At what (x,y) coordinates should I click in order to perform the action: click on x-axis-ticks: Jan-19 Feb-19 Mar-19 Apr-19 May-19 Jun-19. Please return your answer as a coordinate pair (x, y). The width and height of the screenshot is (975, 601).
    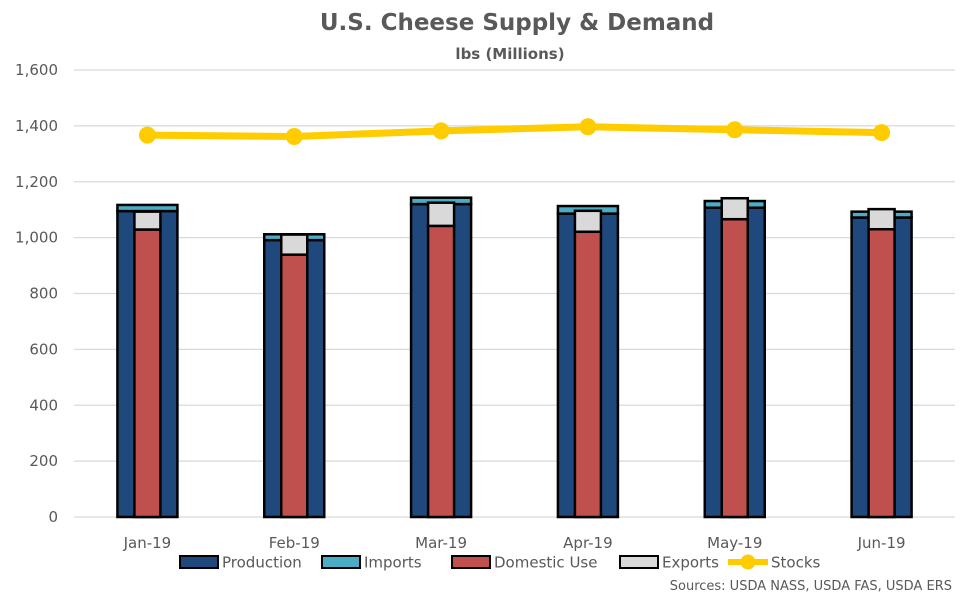
    Looking at the image, I should click on (514, 543).